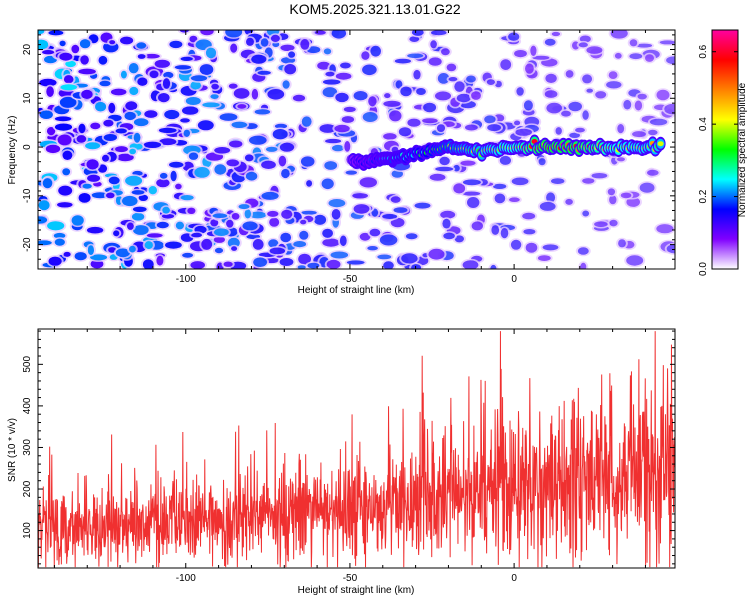  I want to click on spectrogram-x-tick-label: 0, so click(514, 279).